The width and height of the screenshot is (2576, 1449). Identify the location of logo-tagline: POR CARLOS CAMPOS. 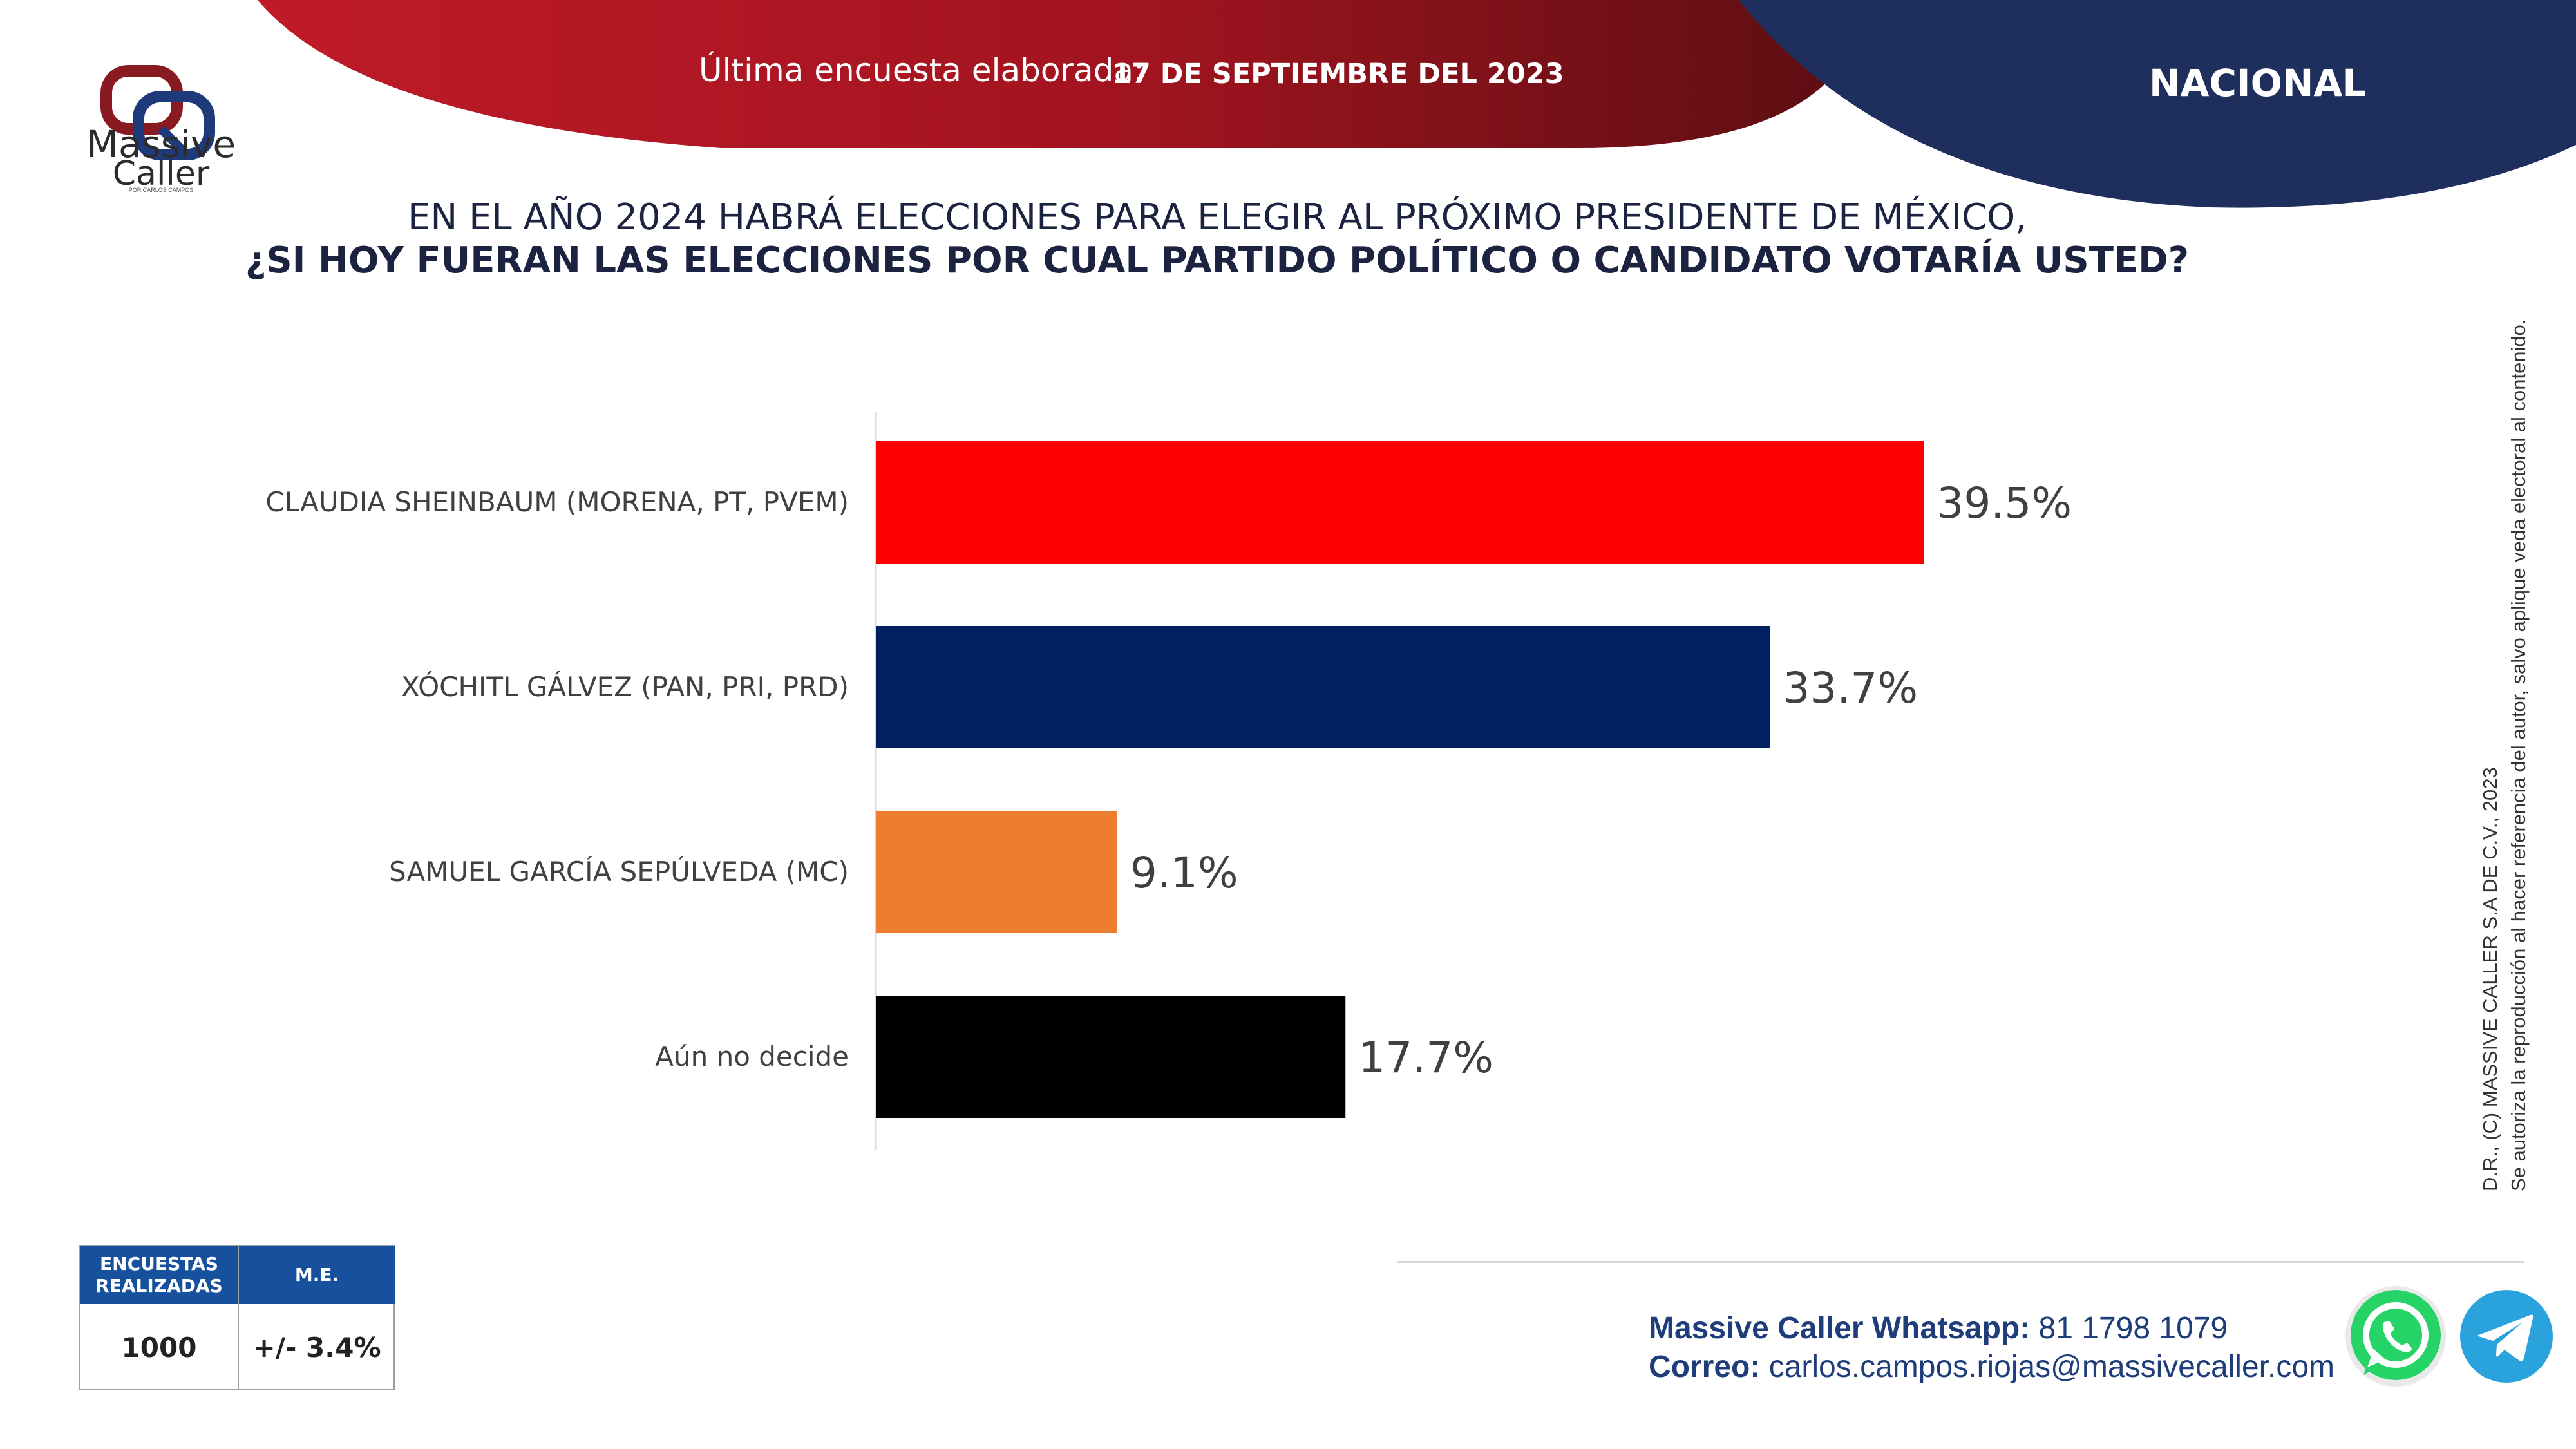
(161, 190).